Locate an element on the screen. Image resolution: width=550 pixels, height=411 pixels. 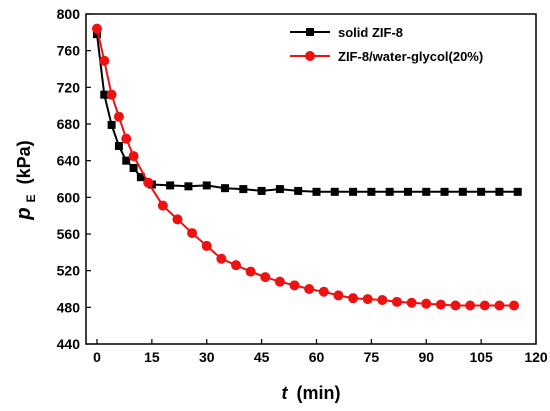
y-tick-label: 640 is located at coordinates (69, 161).